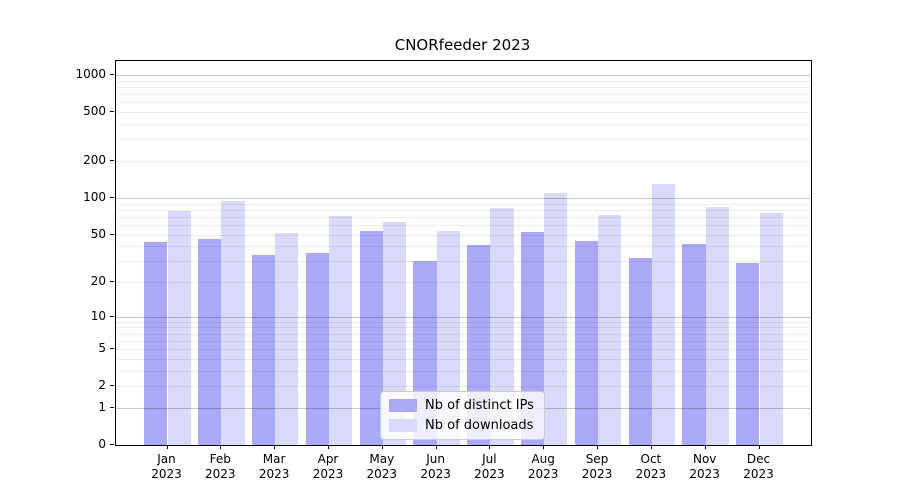  What do you see at coordinates (462, 45) in the screenshot?
I see `chart-title: CNORfeeder 2023` at bounding box center [462, 45].